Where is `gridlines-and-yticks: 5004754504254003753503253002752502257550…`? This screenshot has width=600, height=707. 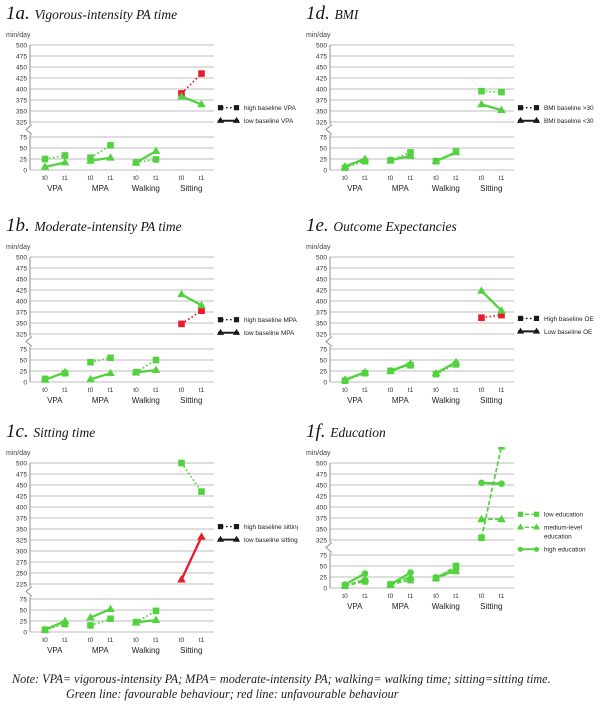
gridlines-and-yticks: 5004754504254003753503253002752502257550… is located at coordinates (115, 548).